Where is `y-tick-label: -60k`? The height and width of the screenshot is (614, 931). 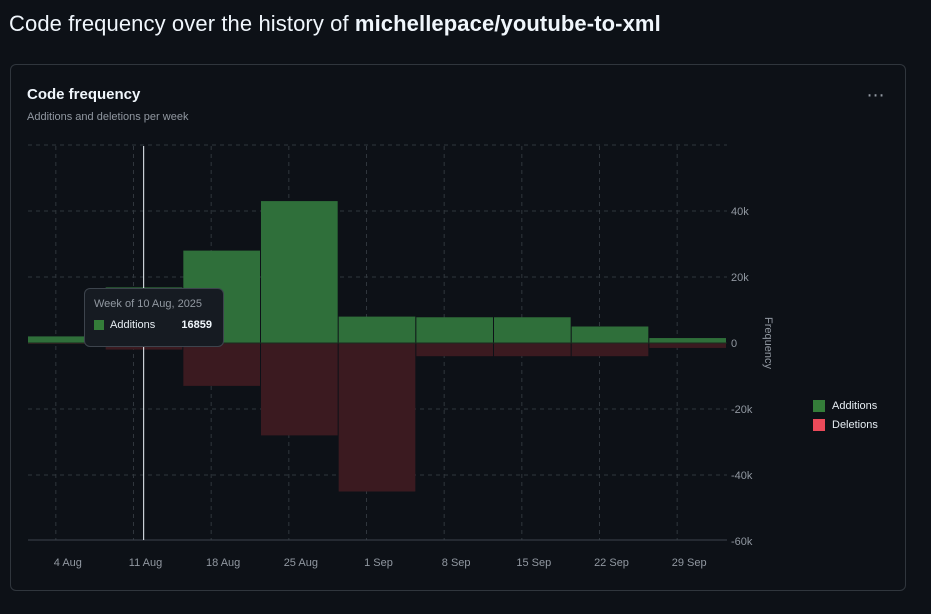
y-tick-label: -60k is located at coordinates (742, 542).